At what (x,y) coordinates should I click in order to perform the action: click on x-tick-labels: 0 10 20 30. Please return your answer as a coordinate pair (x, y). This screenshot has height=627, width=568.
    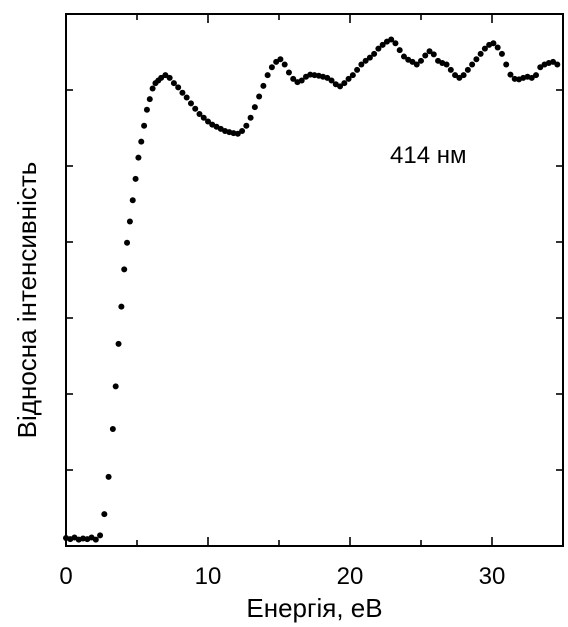
    Looking at the image, I should click on (282, 576).